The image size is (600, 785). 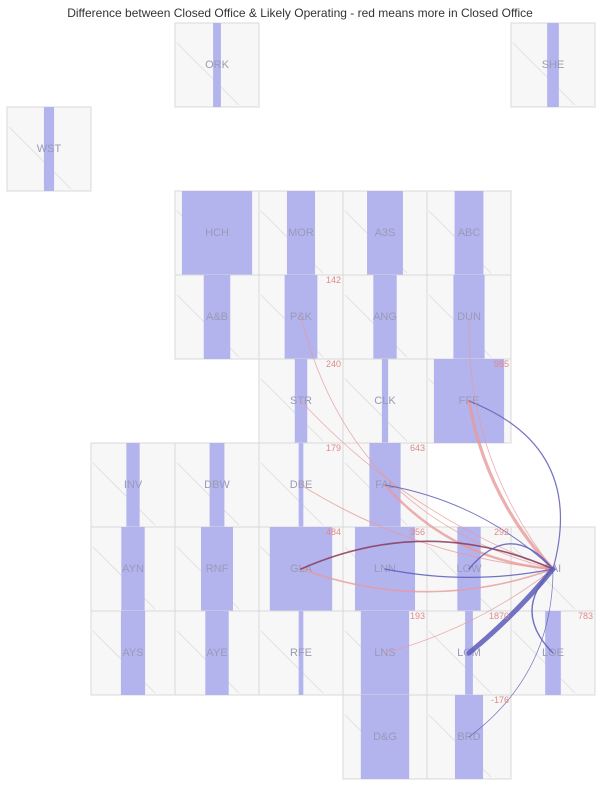 I want to click on flow-pandk-to-fai, so click(x=427, y=443).